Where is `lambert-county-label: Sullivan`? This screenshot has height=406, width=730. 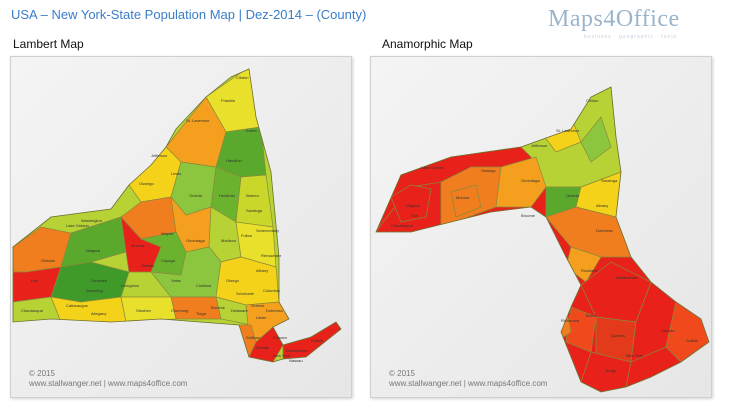 lambert-county-label: Sullivan is located at coordinates (253, 337).